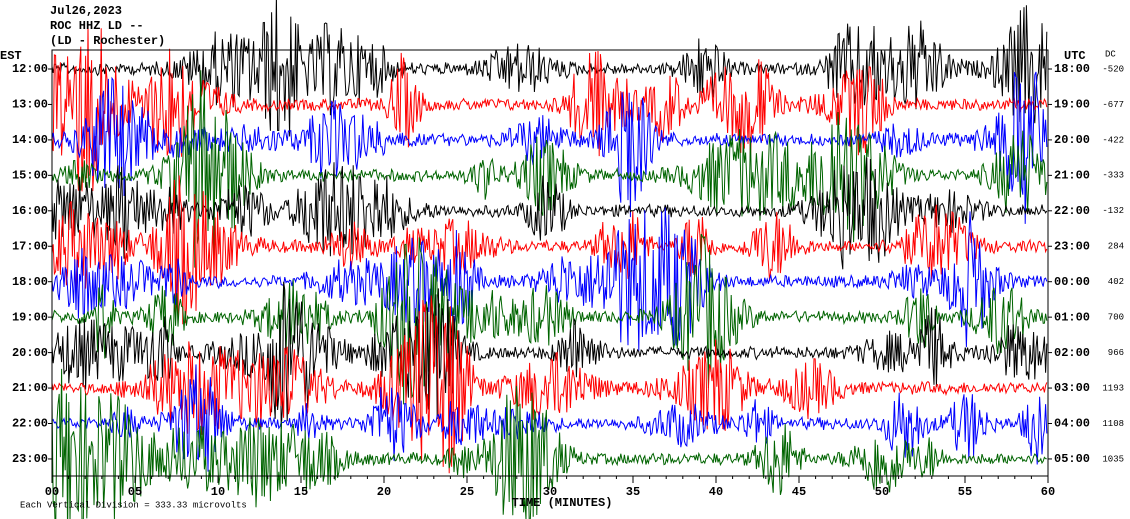 This screenshot has width=1130, height=519. Describe the element at coordinates (882, 492) in the screenshot. I see `x-tick-label: 50` at that location.